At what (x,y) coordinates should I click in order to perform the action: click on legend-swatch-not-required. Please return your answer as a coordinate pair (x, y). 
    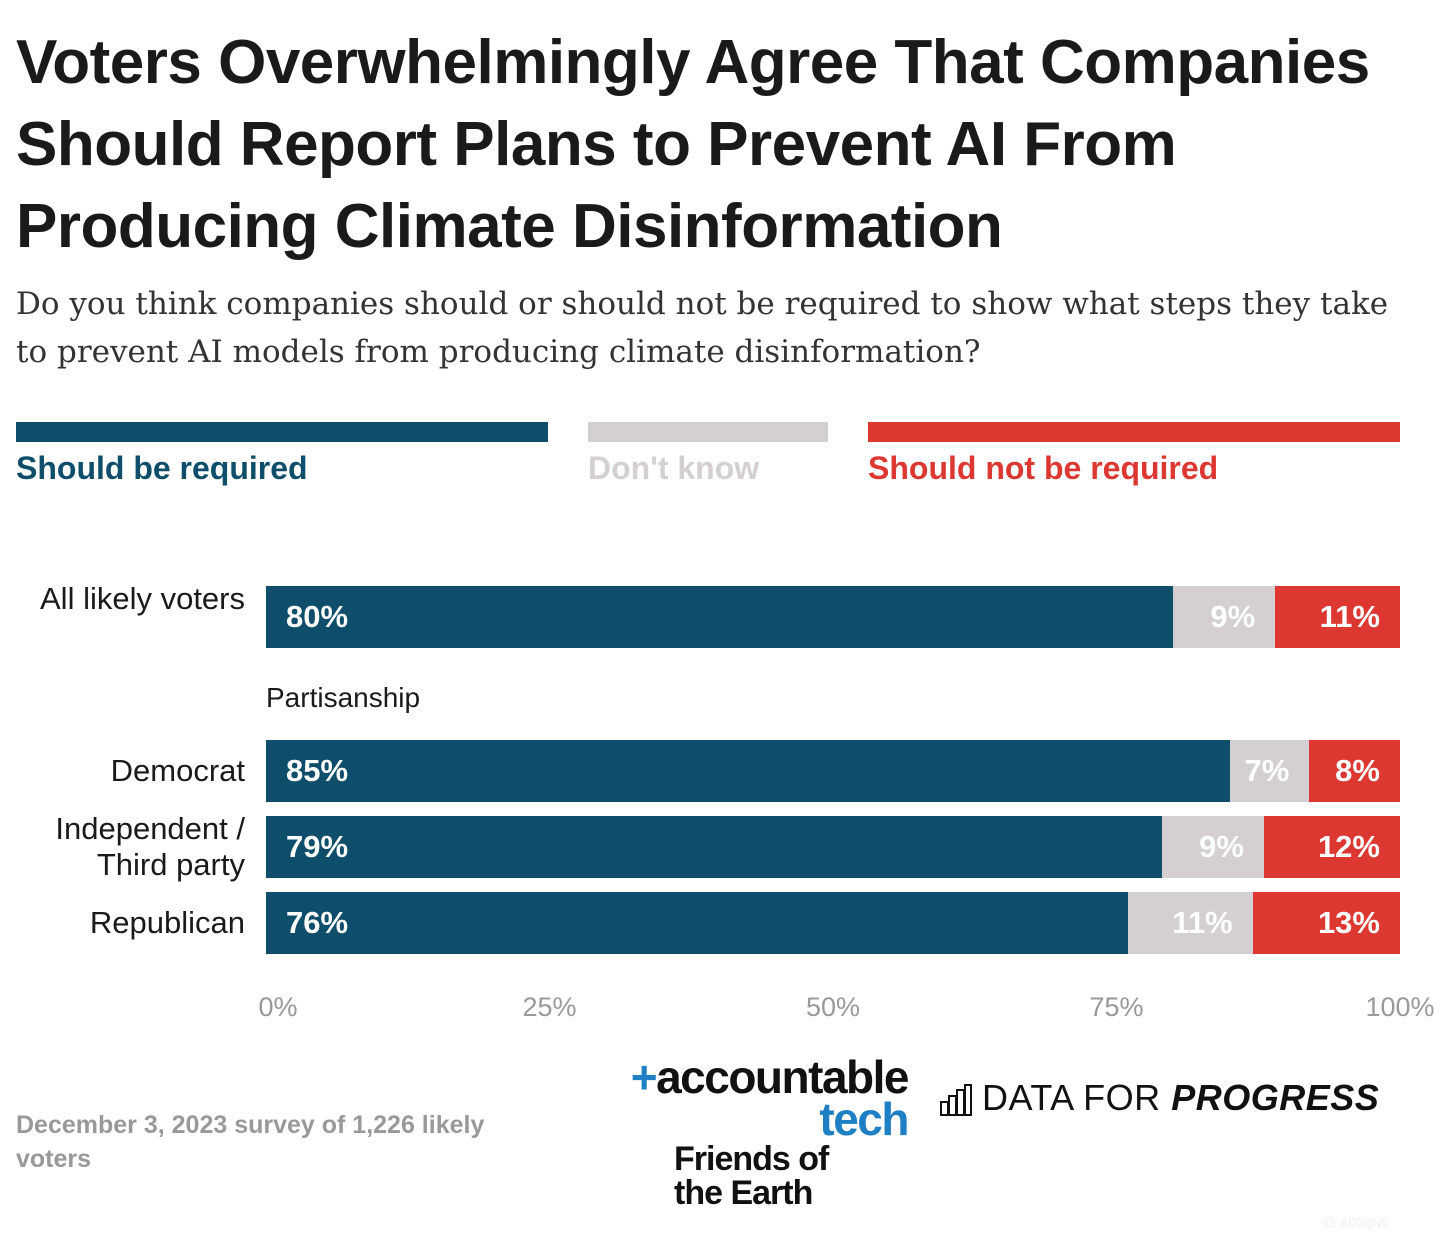
    Looking at the image, I should click on (1134, 432).